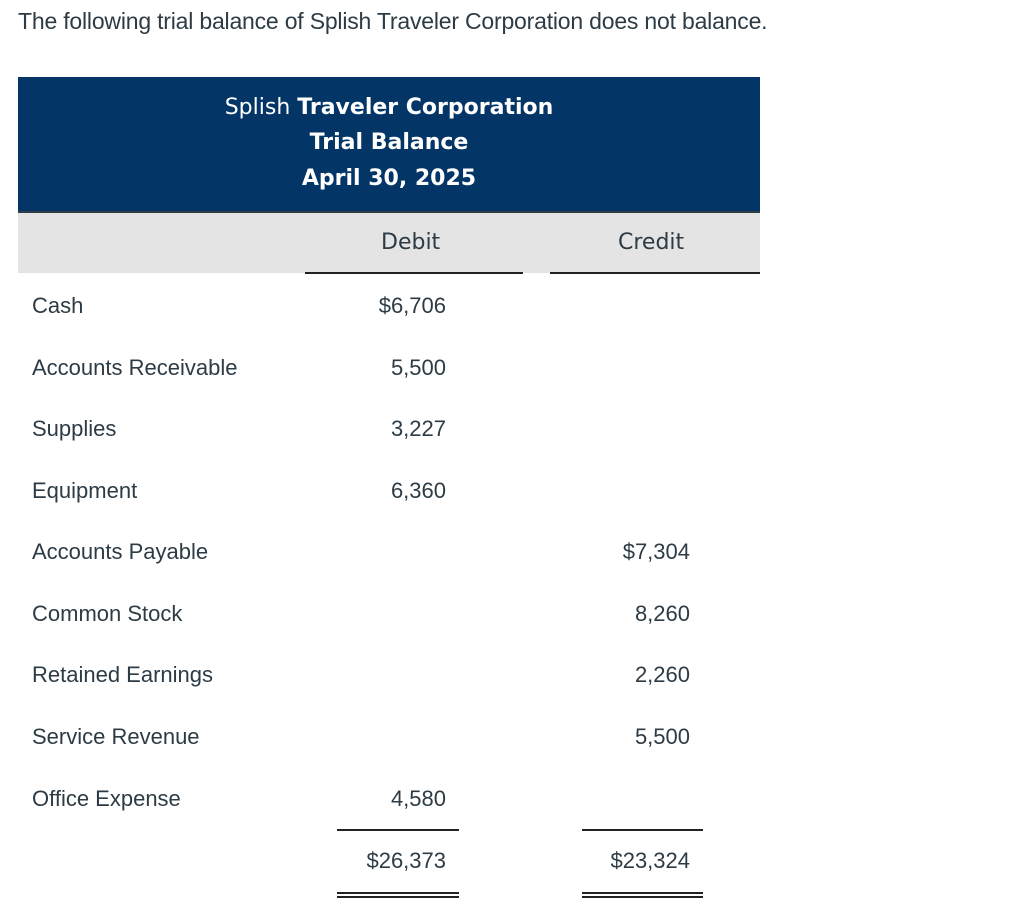 This screenshot has height=924, width=1024. What do you see at coordinates (418, 428) in the screenshot?
I see `debit-amount: 3,227` at bounding box center [418, 428].